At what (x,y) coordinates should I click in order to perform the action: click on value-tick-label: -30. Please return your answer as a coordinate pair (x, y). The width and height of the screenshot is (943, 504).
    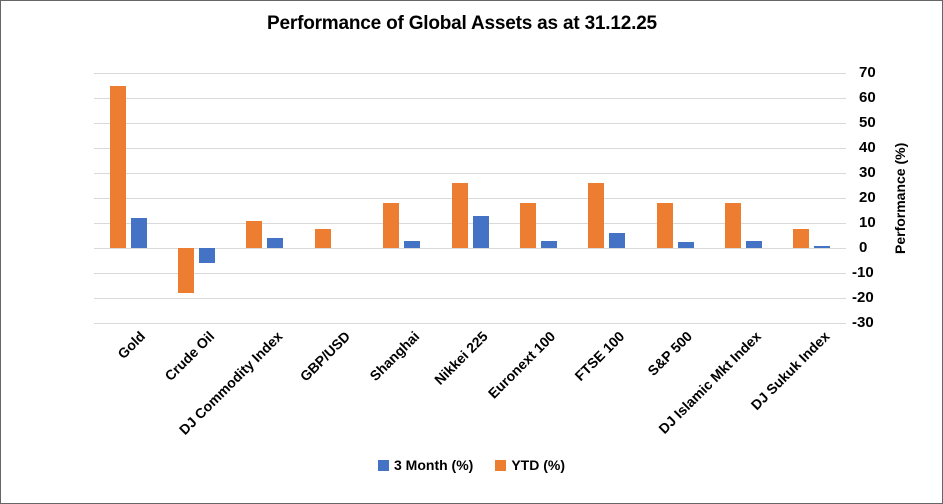
    Looking at the image, I should click on (863, 322).